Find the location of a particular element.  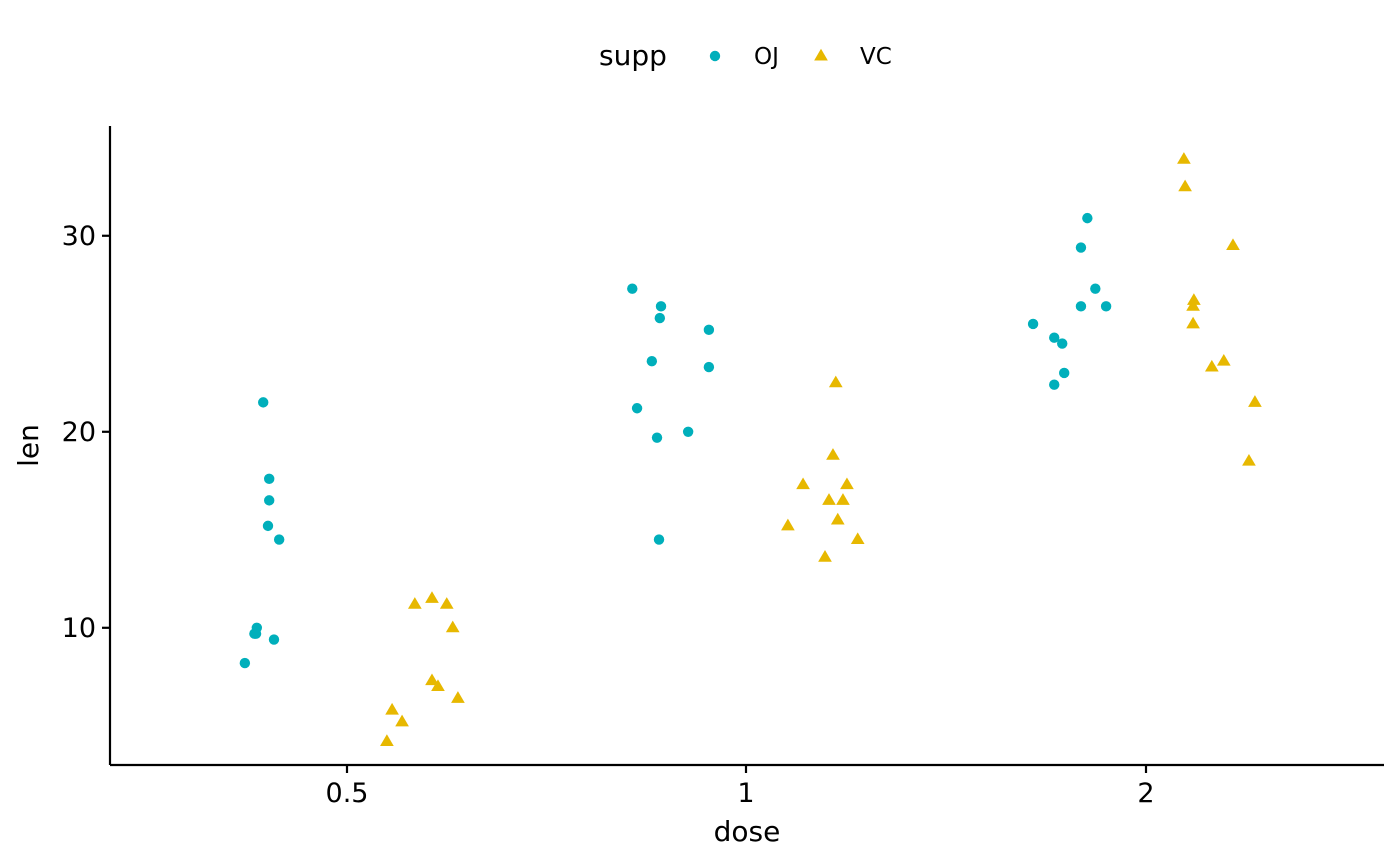

x-axis-ticks: 0.5 1 2 is located at coordinates (740, 787).